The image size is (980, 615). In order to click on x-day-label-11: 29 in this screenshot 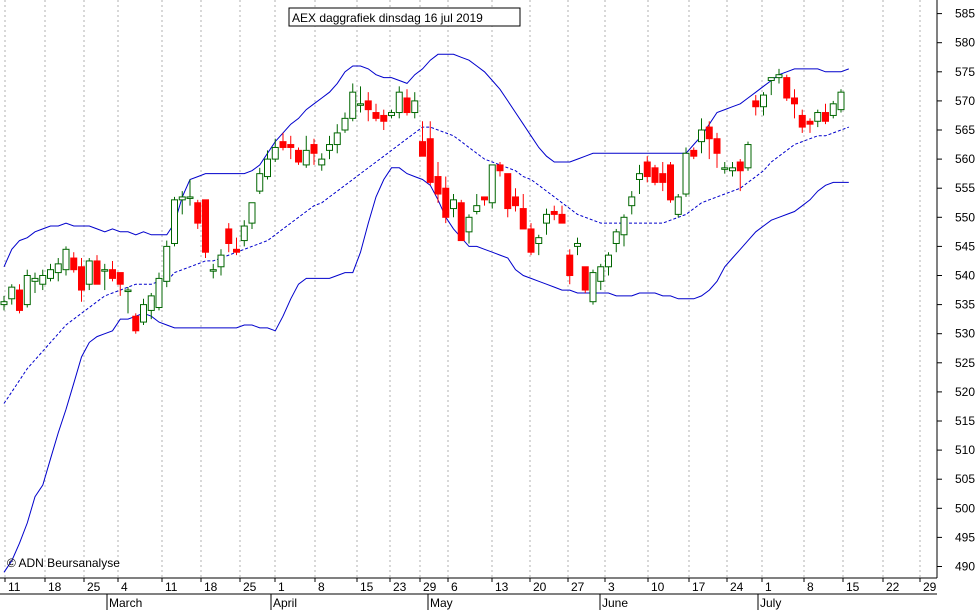, I will do `click(430, 587)`.